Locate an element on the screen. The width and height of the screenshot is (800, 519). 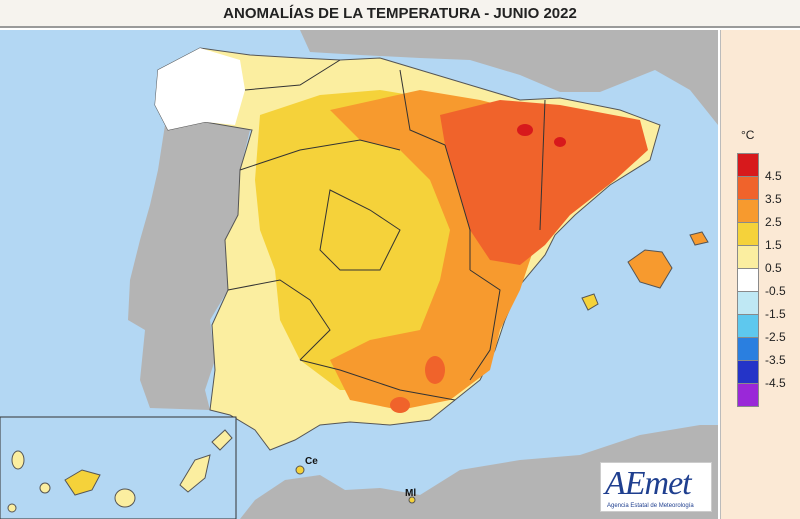
legend-label: -3.5 is located at coordinates (775, 360).